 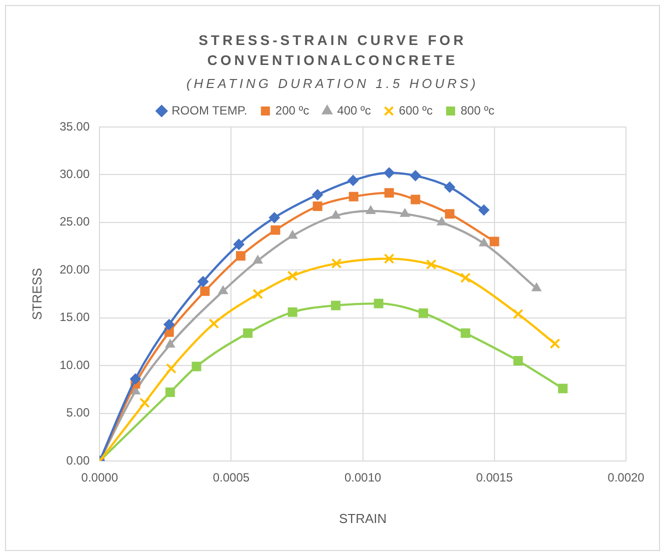 What do you see at coordinates (210, 110) in the screenshot?
I see `legend-label: ROOM TEMP.` at bounding box center [210, 110].